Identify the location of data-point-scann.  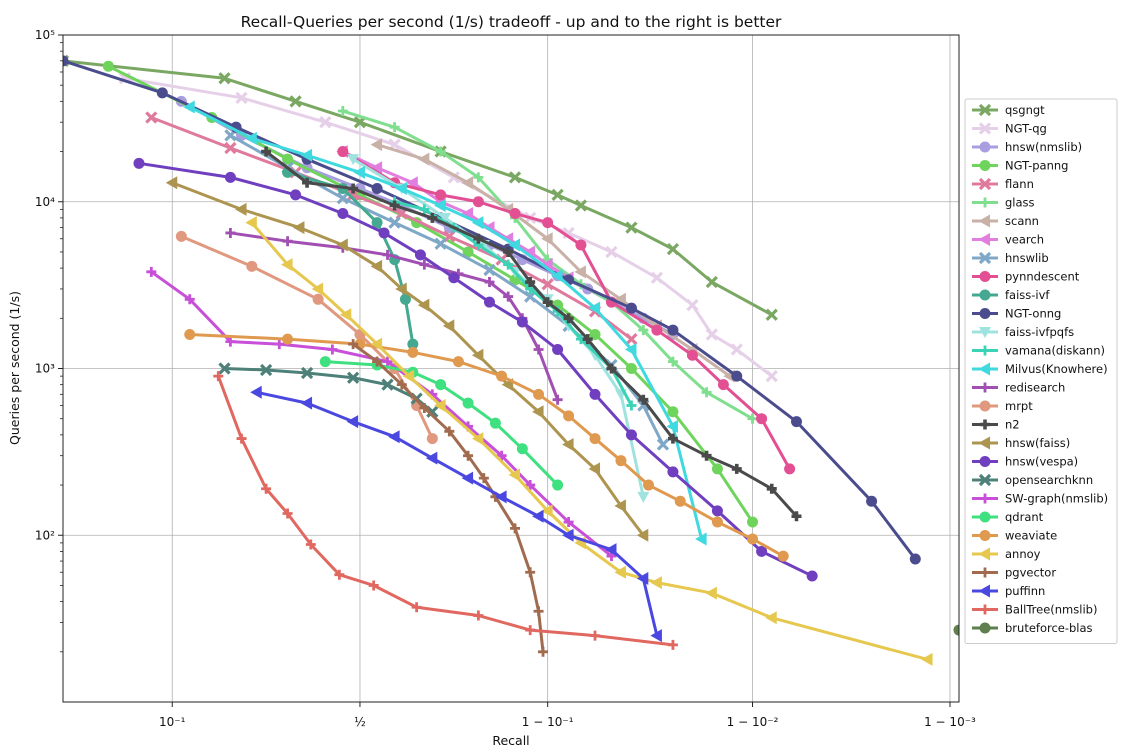
(580, 272).